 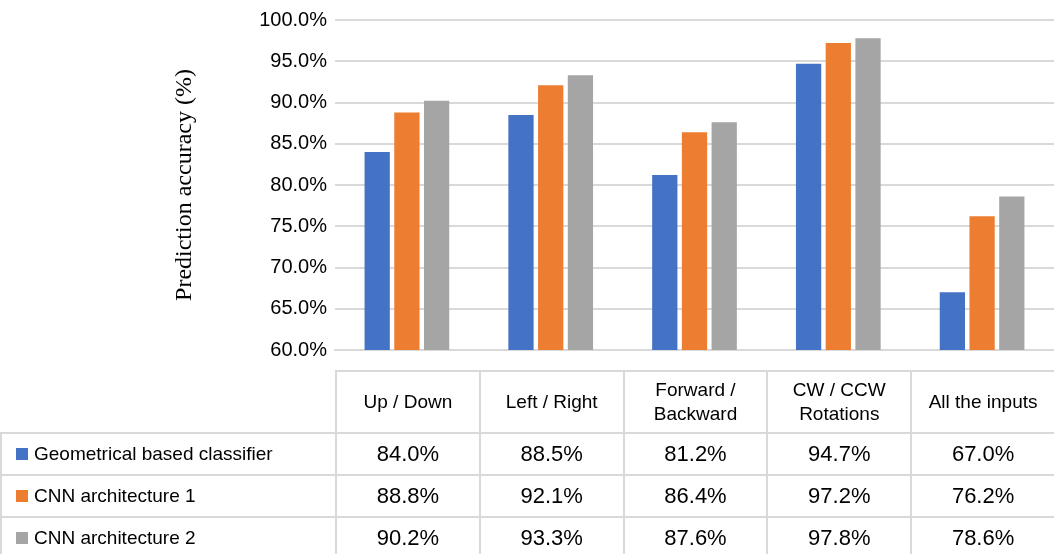 What do you see at coordinates (551, 402) in the screenshot?
I see `x-tick-label: Left / Right` at bounding box center [551, 402].